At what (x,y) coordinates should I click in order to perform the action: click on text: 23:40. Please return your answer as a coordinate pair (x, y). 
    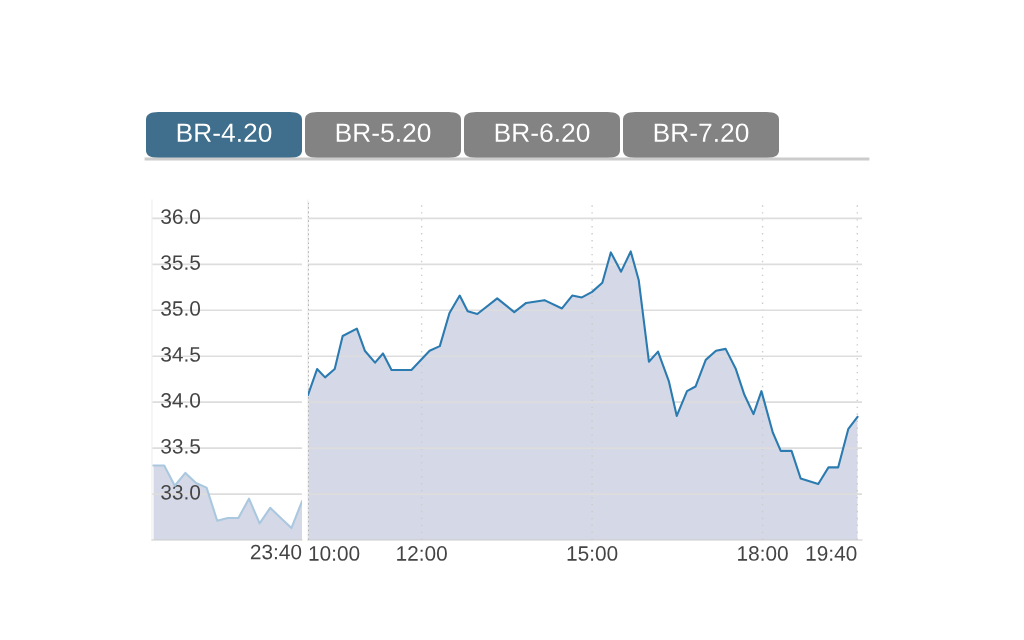
    Looking at the image, I should click on (276, 552).